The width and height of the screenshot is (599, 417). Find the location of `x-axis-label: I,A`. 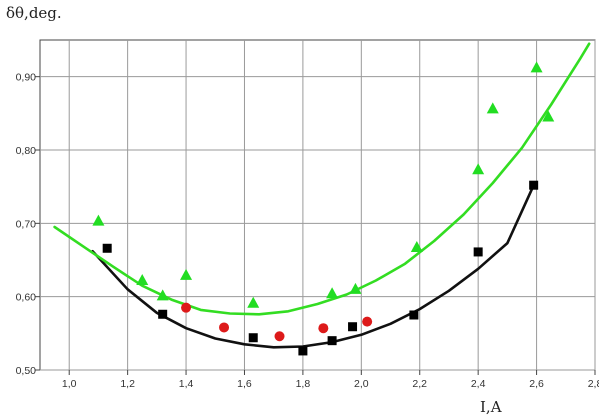

x-axis-label: I,A is located at coordinates (491, 407).